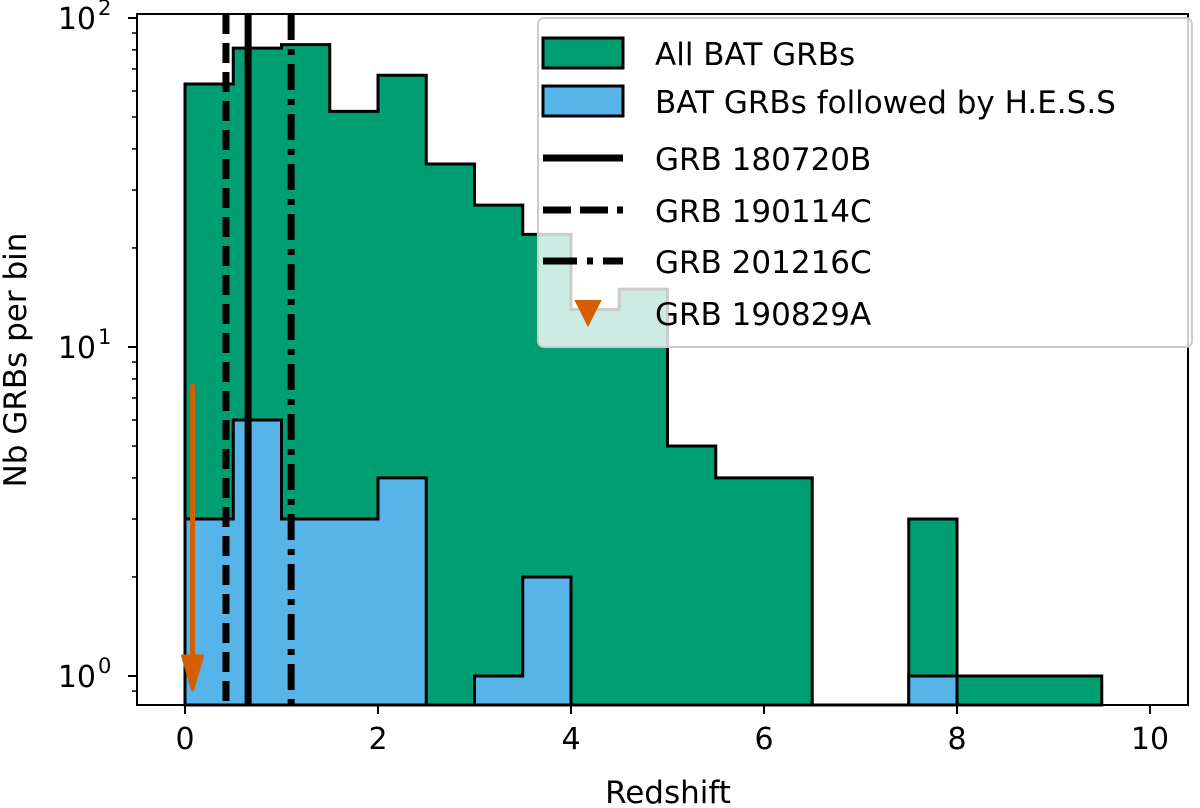 This screenshot has height=808, width=1200. I want to click on y-tick-exponent: 2, so click(104, 10).